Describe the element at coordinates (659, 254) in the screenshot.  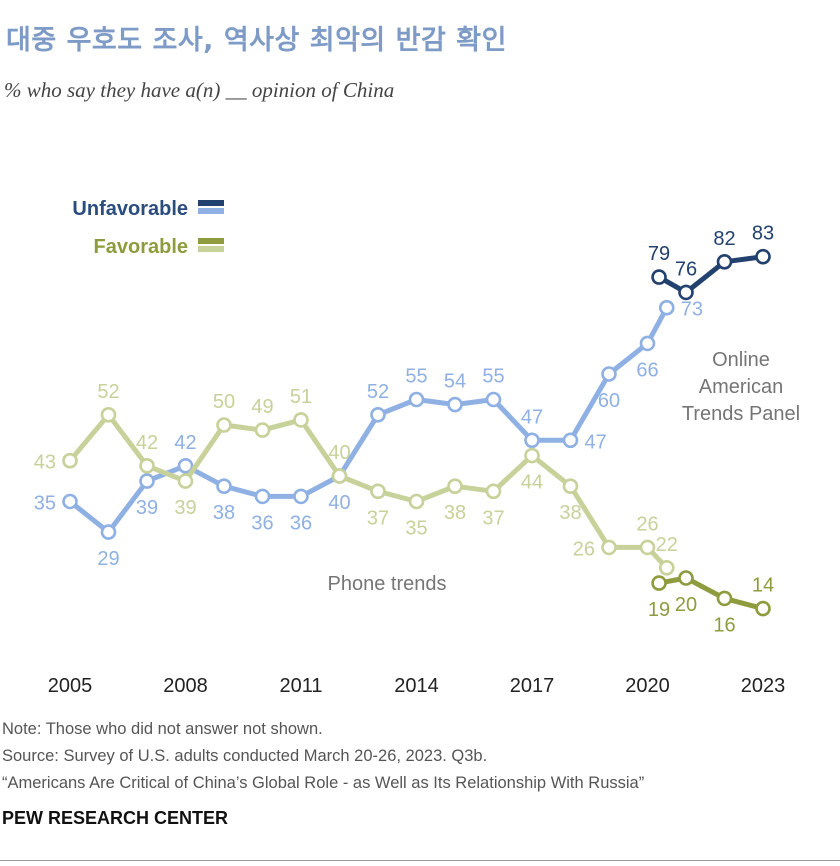
I see `data-label: 79` at that location.